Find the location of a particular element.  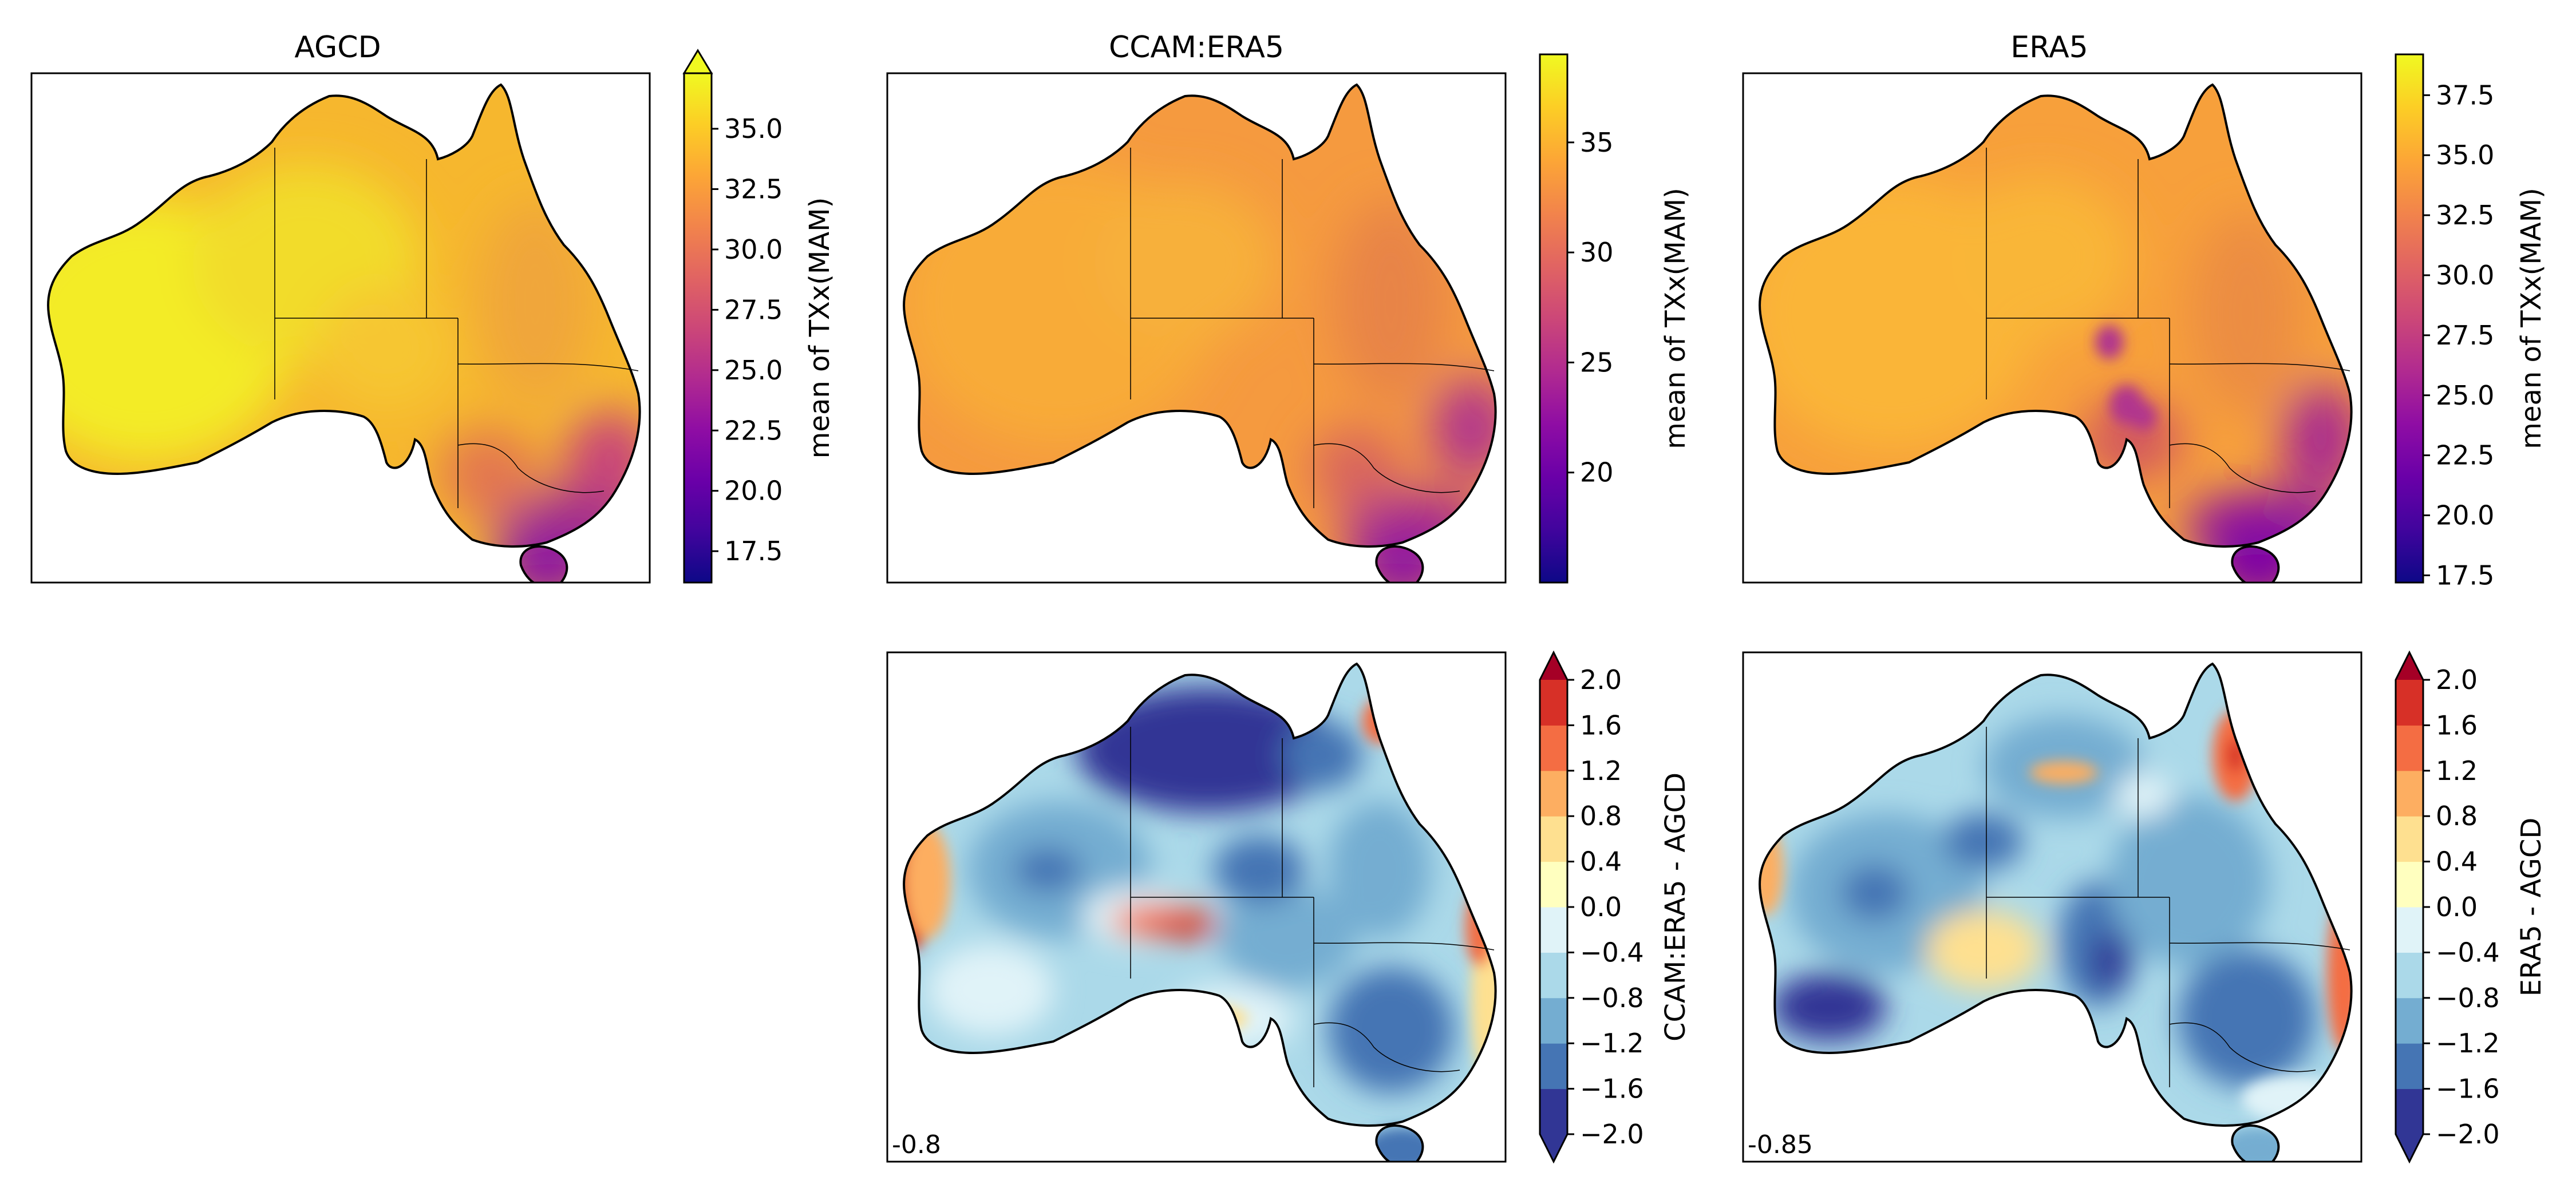

colorbar-tick-label: 30 is located at coordinates (1597, 252).